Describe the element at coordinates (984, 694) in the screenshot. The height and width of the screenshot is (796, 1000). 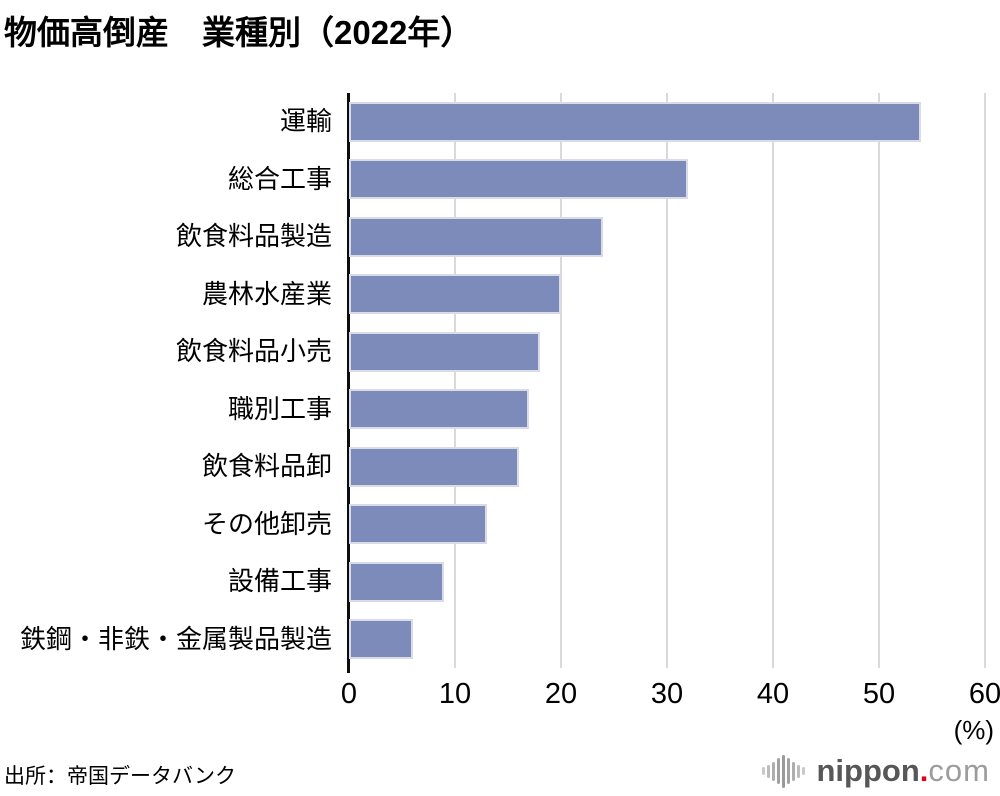
I see `x-tick-label: 60` at that location.